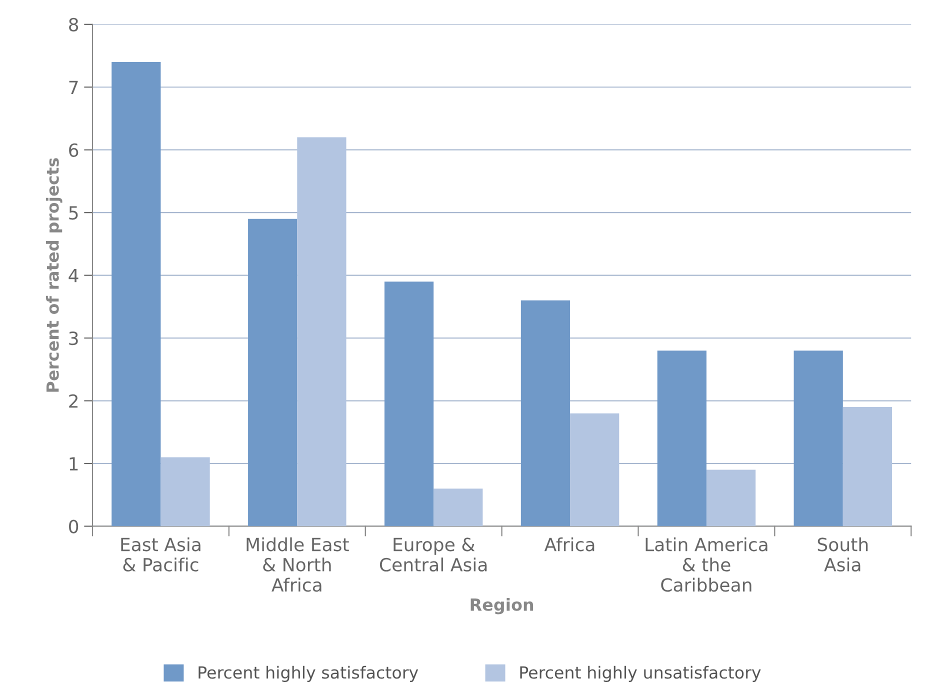 This screenshot has height=697, width=925. Describe the element at coordinates (160, 554) in the screenshot. I see `x-tick-label: East Asia & Pacific` at that location.